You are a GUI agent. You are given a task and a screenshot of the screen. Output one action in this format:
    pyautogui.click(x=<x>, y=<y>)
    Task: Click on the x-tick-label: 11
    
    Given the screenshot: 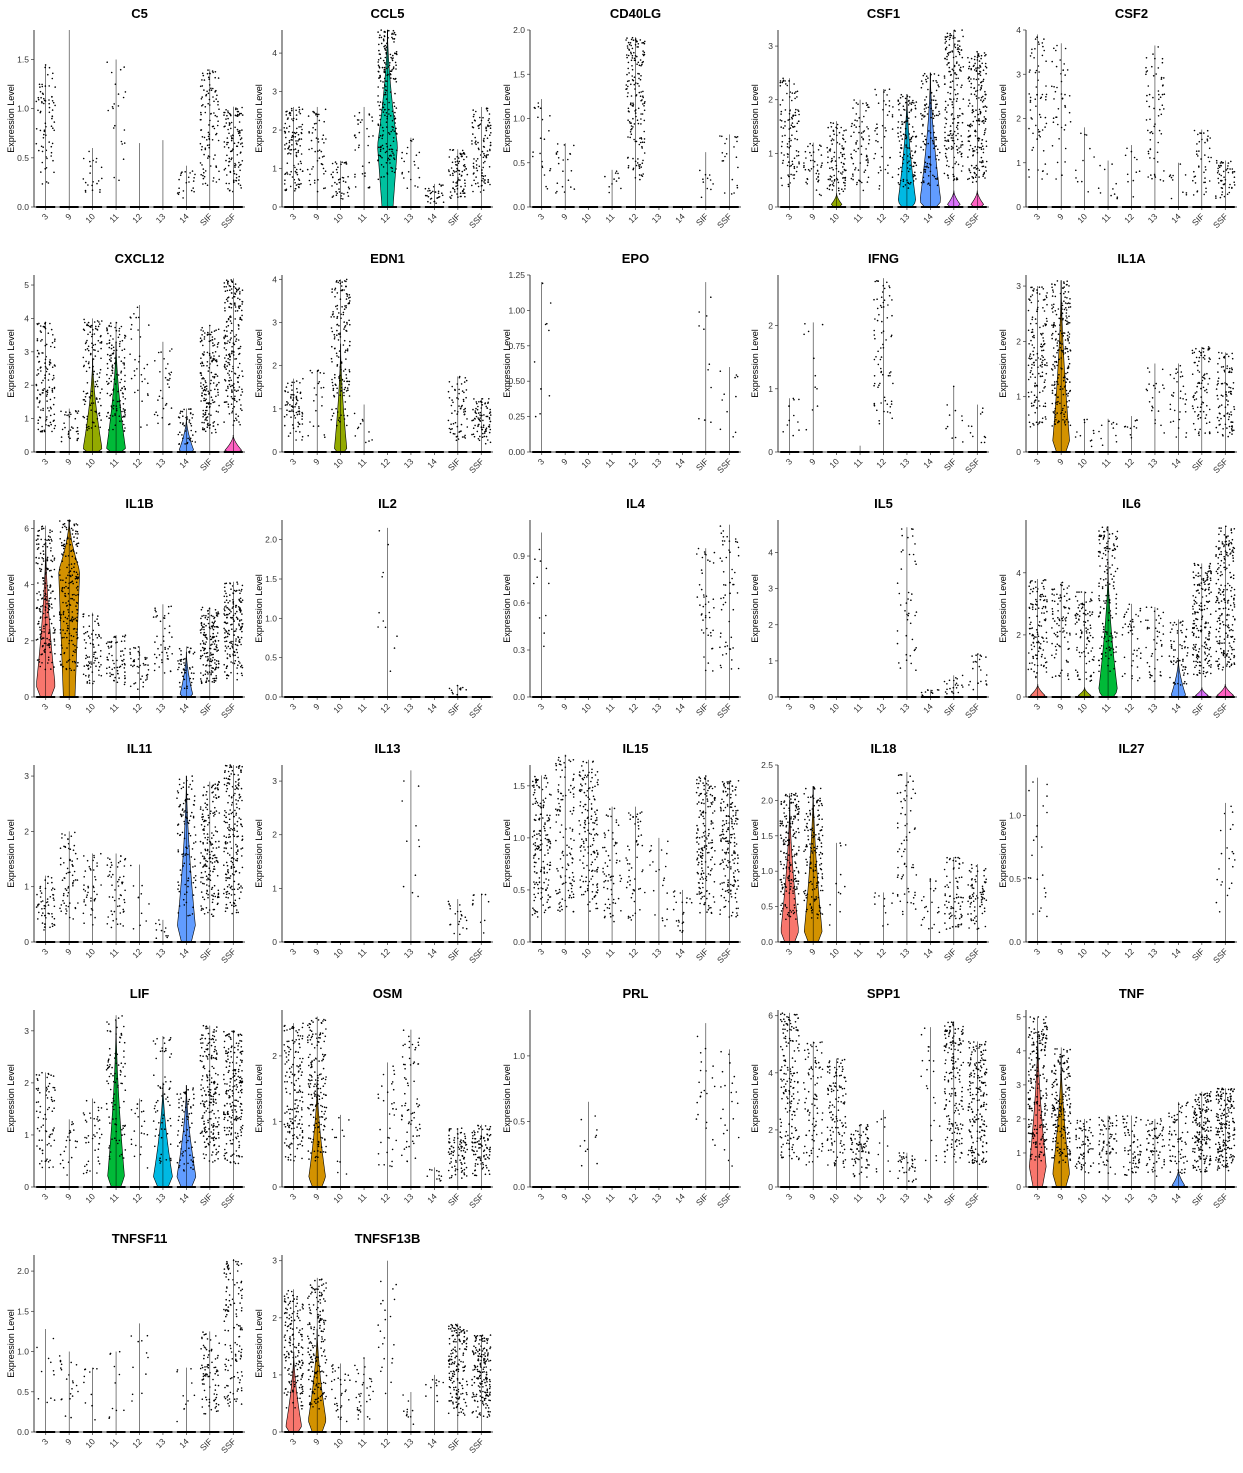 What is the action you would take?
    pyautogui.click(x=858, y=218)
    